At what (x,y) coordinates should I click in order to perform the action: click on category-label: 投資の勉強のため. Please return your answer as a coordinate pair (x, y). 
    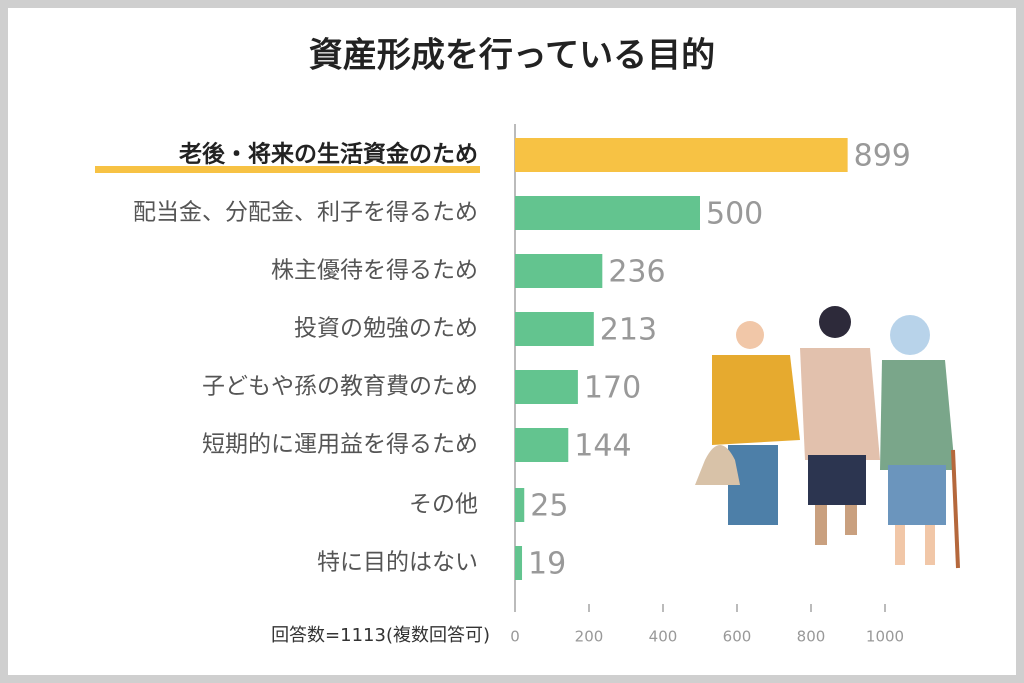
    Looking at the image, I should click on (386, 329).